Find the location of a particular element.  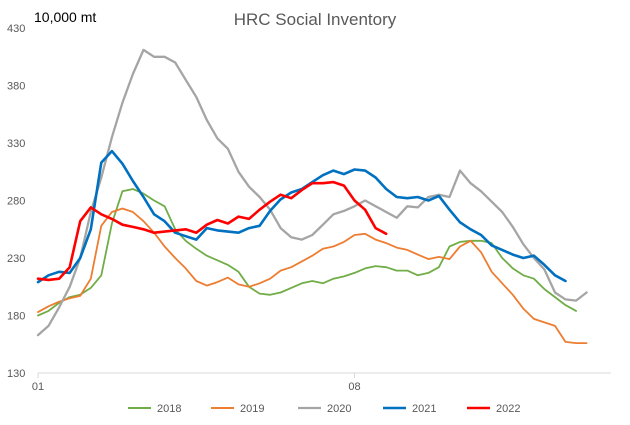

chart-title: HRC Social Inventory is located at coordinates (315, 19).